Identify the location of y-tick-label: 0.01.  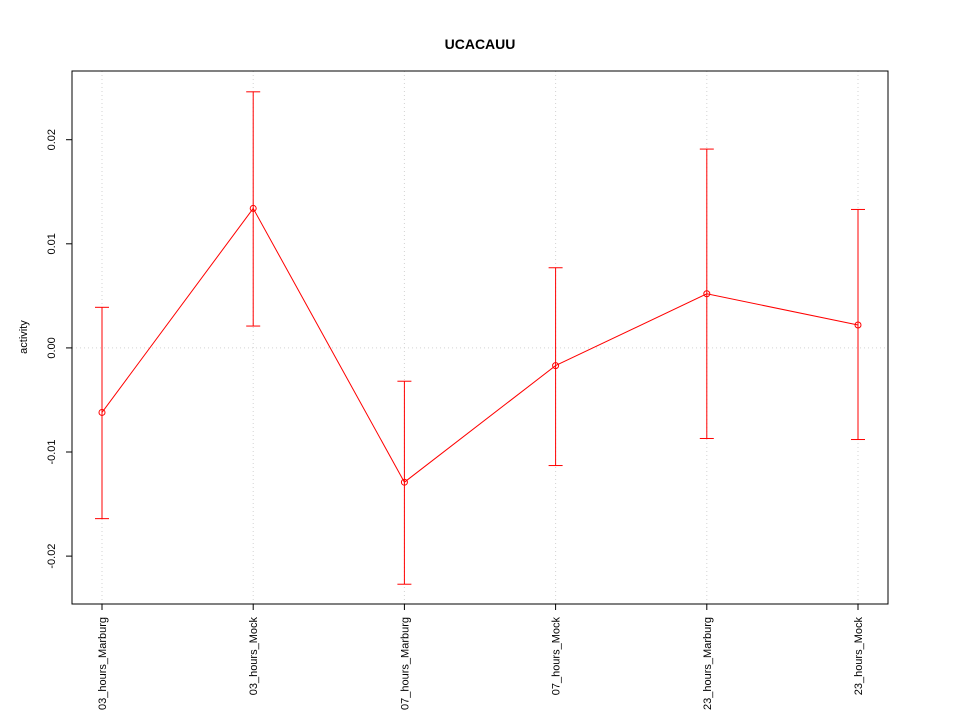
(52, 243).